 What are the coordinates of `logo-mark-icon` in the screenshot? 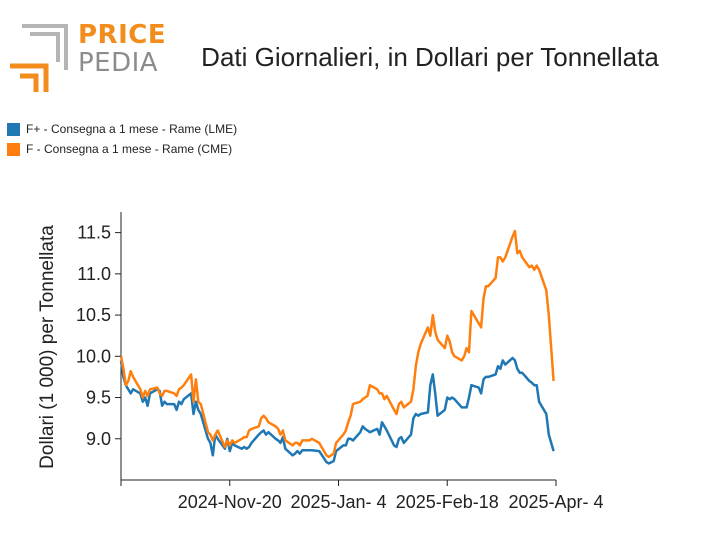 It's located at (39, 58).